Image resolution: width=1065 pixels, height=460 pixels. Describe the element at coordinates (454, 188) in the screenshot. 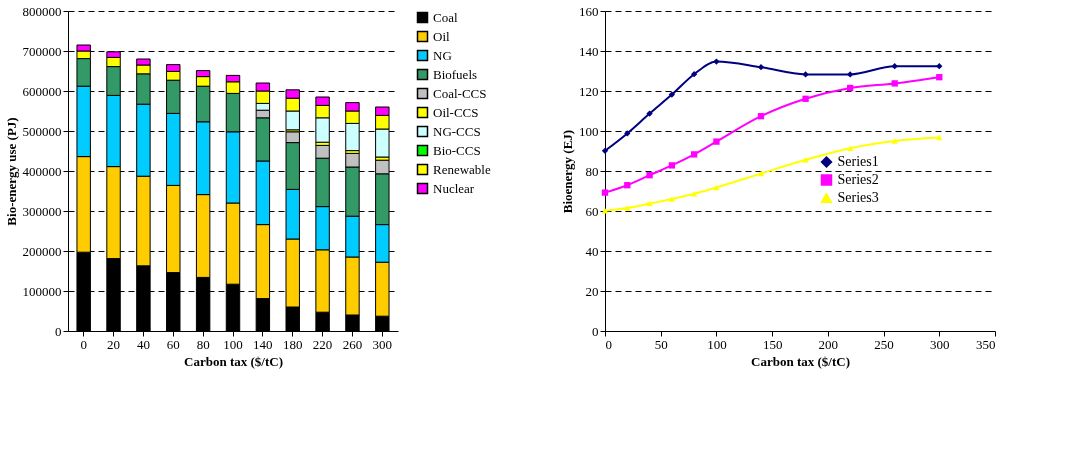

I see `legend-label: Nuclear` at that location.